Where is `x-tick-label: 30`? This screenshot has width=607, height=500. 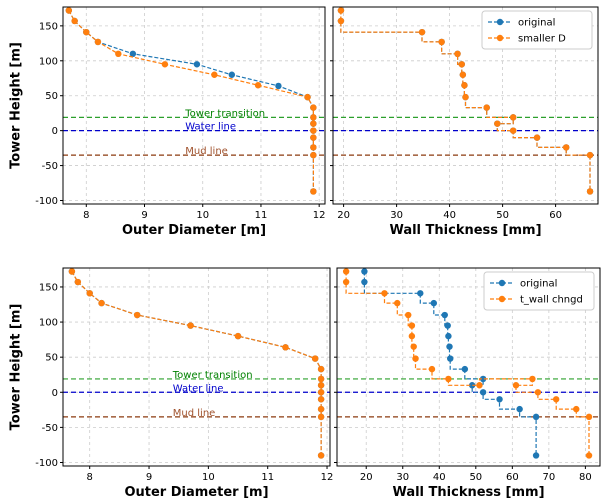
x-tick-label: 30 is located at coordinates (402, 477).